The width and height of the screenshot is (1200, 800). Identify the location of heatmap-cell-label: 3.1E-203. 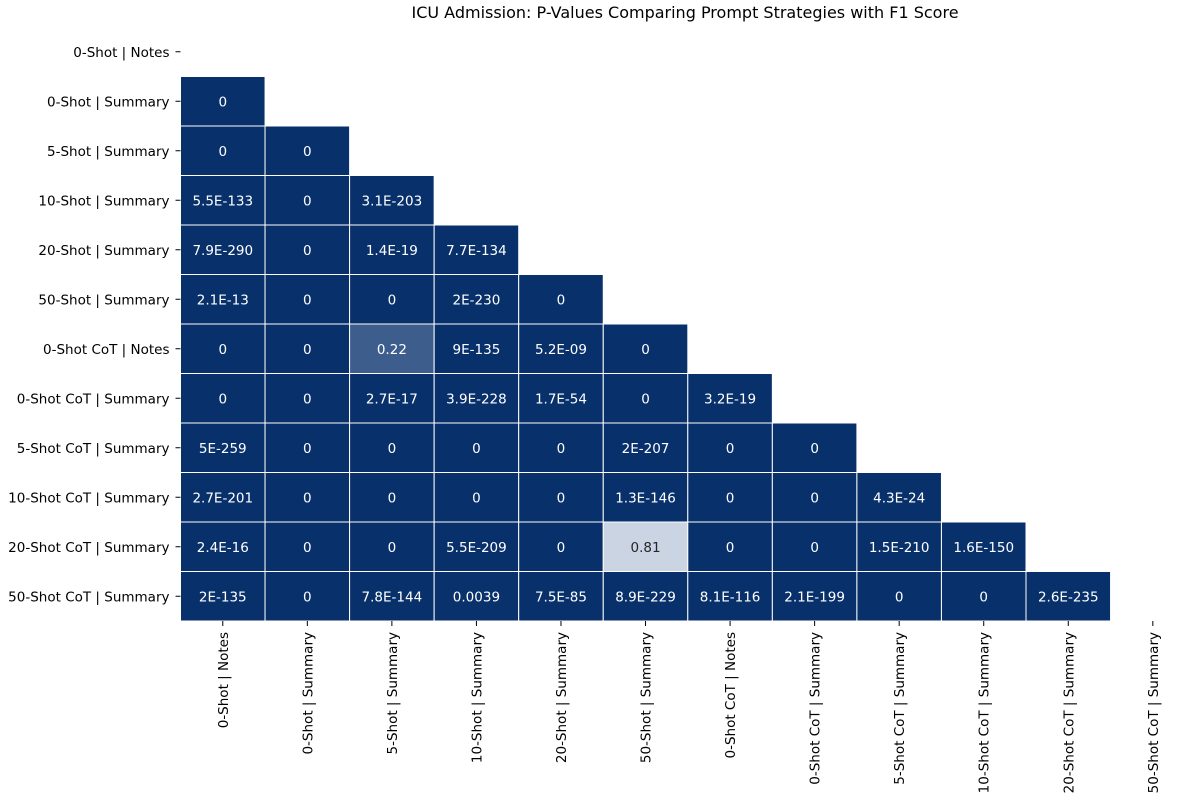
(392, 201).